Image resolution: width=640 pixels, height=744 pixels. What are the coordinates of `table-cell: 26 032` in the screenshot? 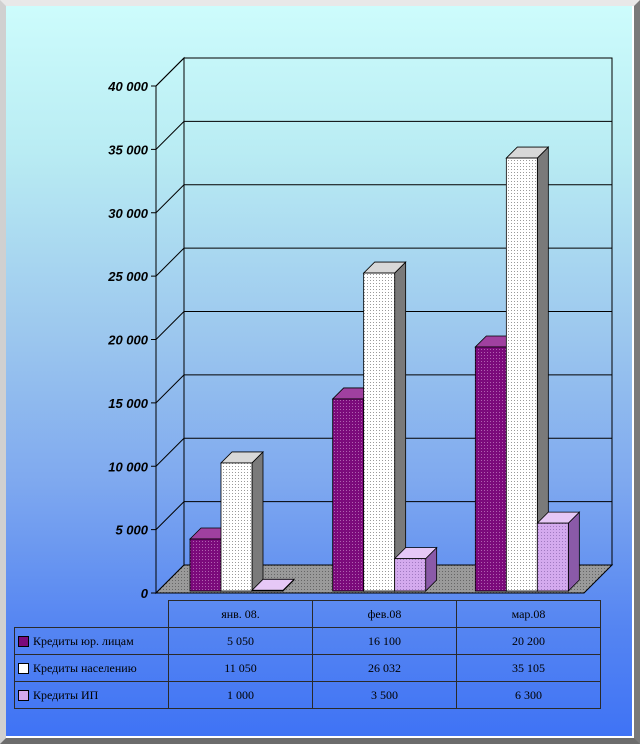 It's located at (384, 668).